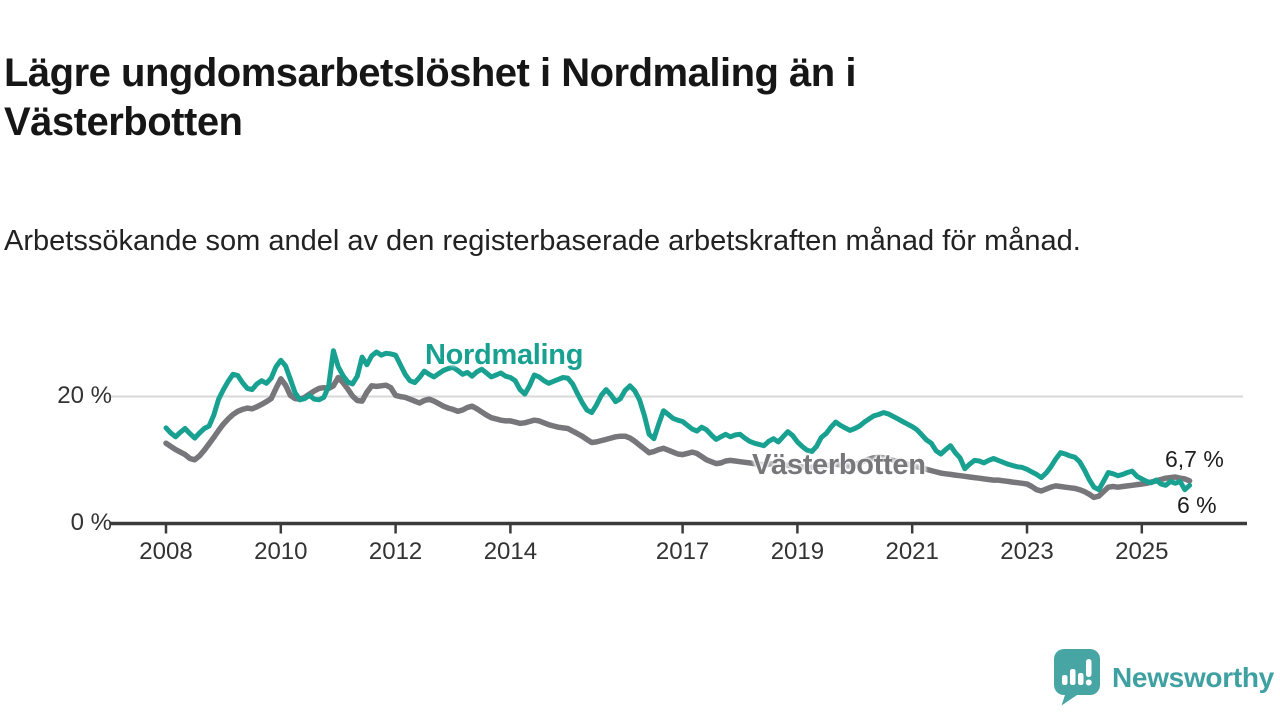  Describe the element at coordinates (1193, 677) in the screenshot. I see `newsworthy-logo-text: Newsworthy` at that location.